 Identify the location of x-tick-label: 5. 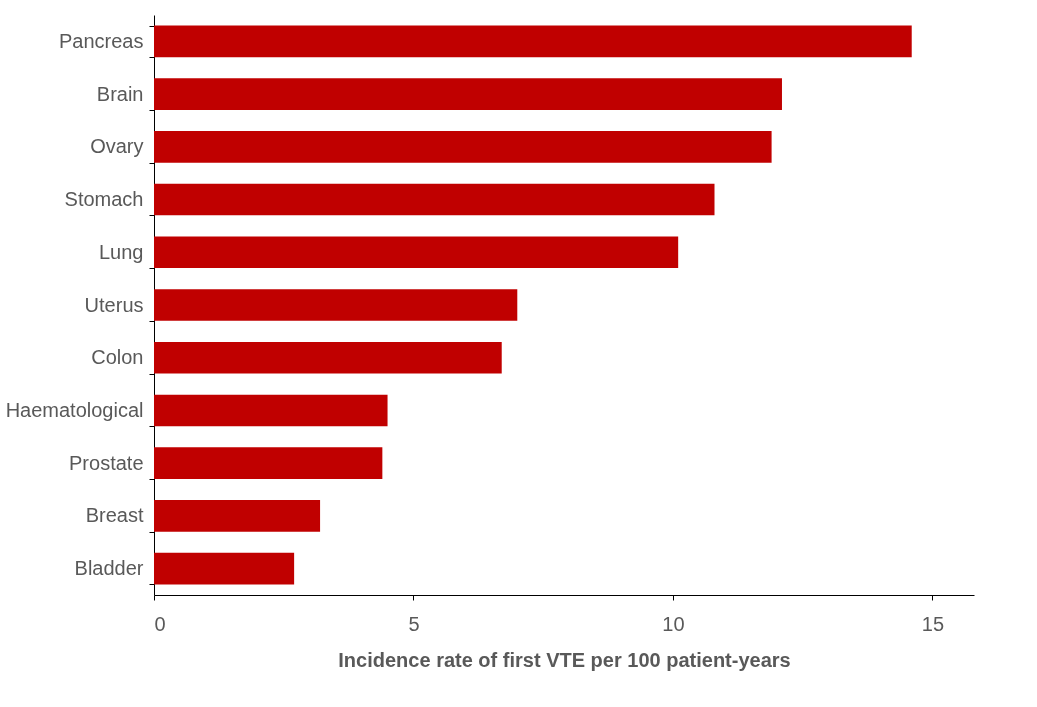
(414, 623).